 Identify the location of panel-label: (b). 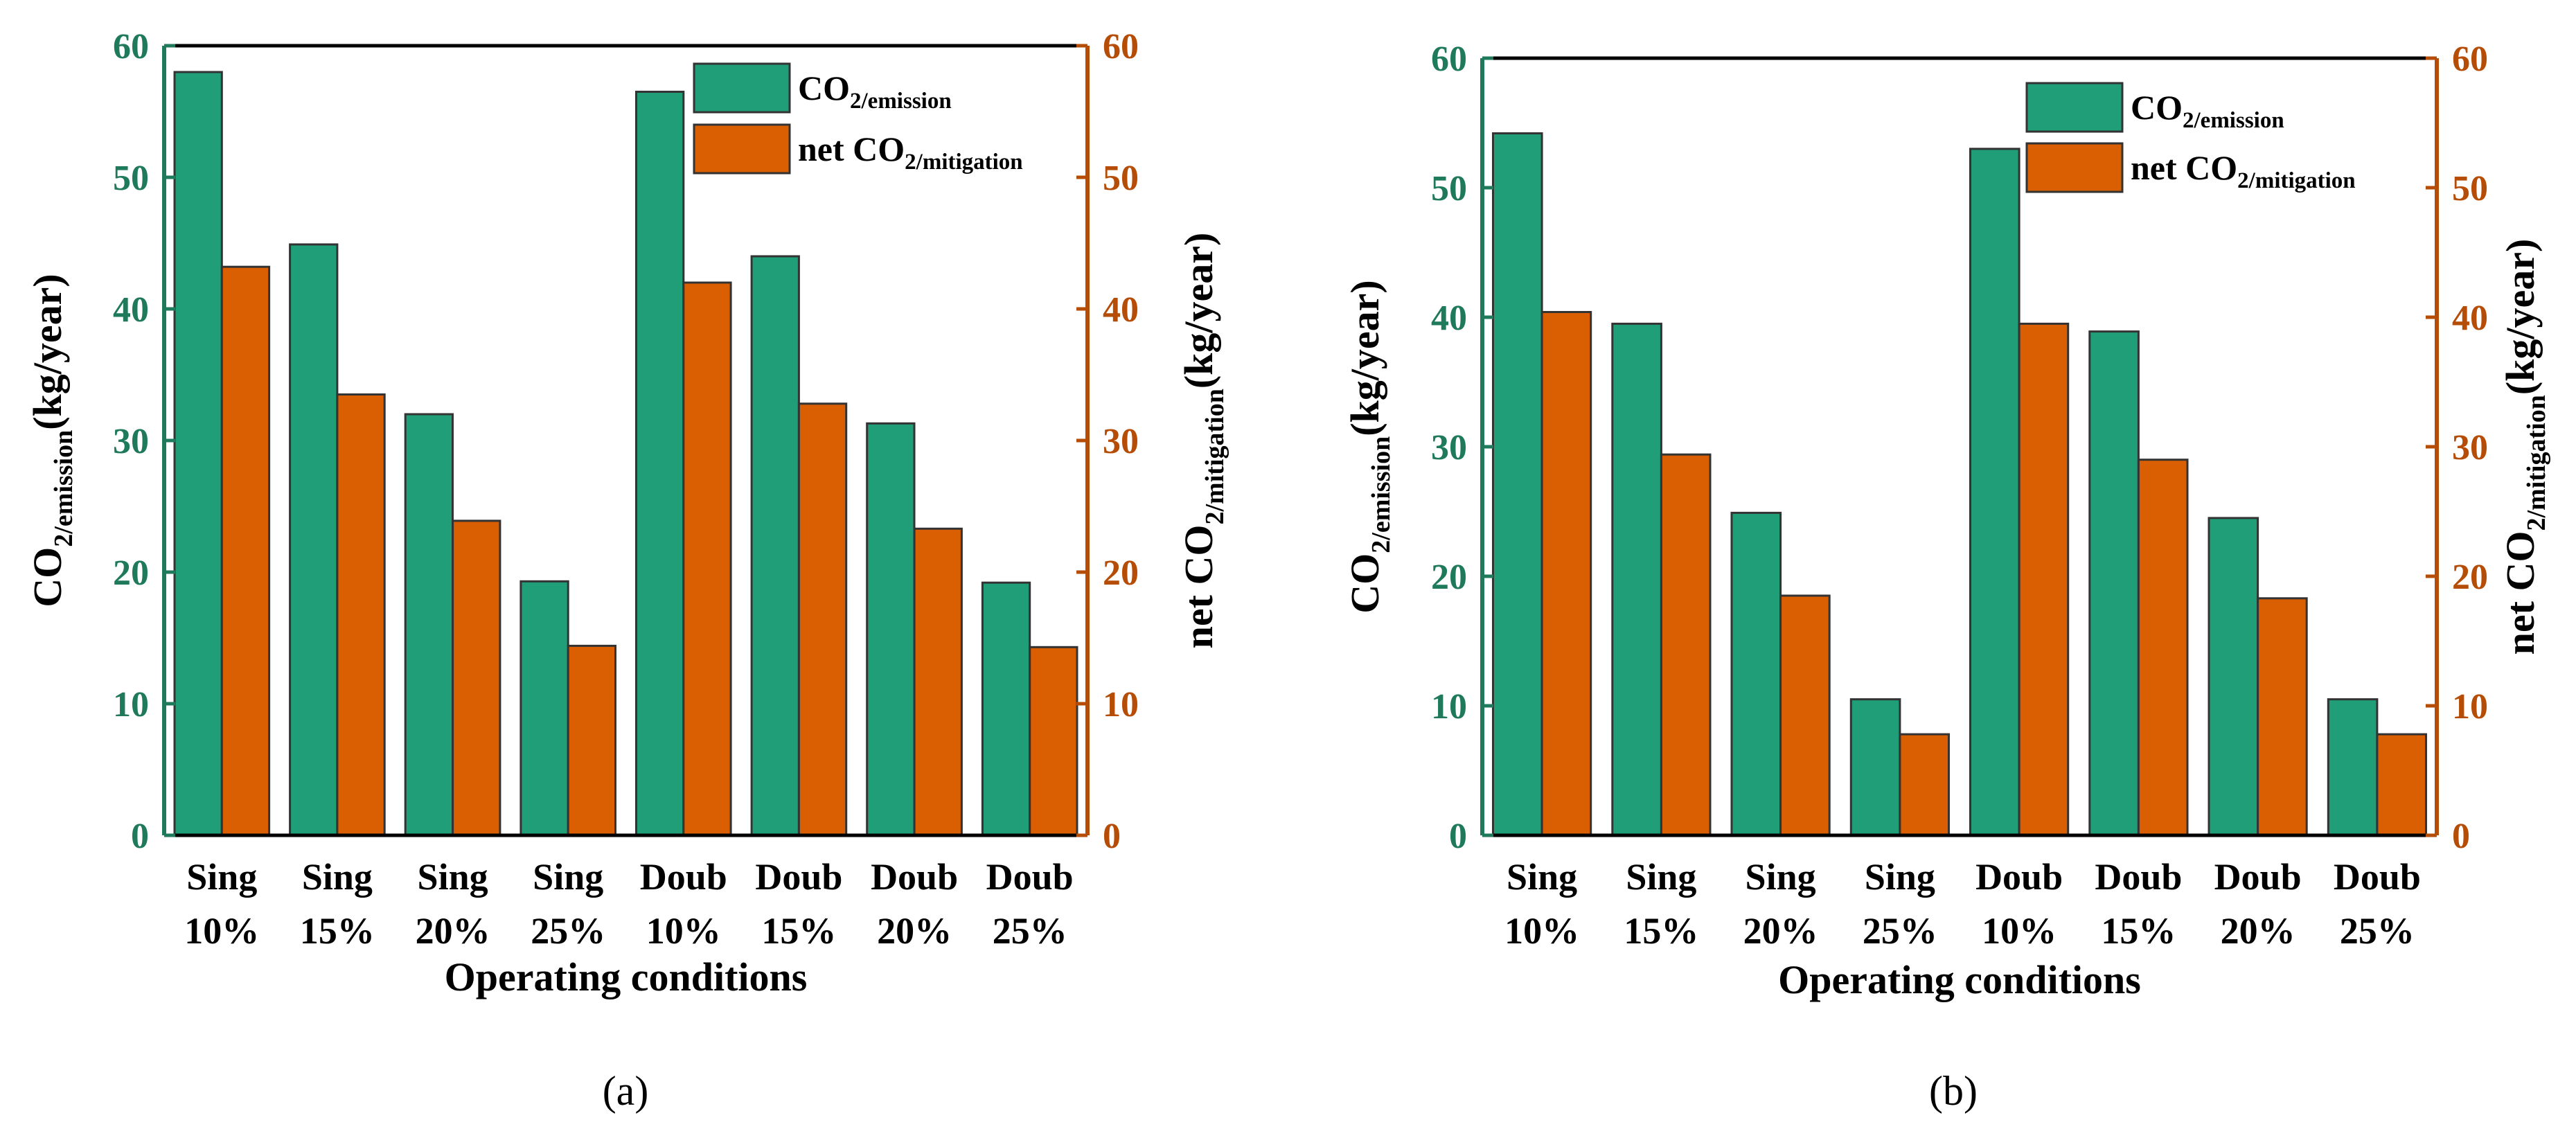
(1953, 1091).